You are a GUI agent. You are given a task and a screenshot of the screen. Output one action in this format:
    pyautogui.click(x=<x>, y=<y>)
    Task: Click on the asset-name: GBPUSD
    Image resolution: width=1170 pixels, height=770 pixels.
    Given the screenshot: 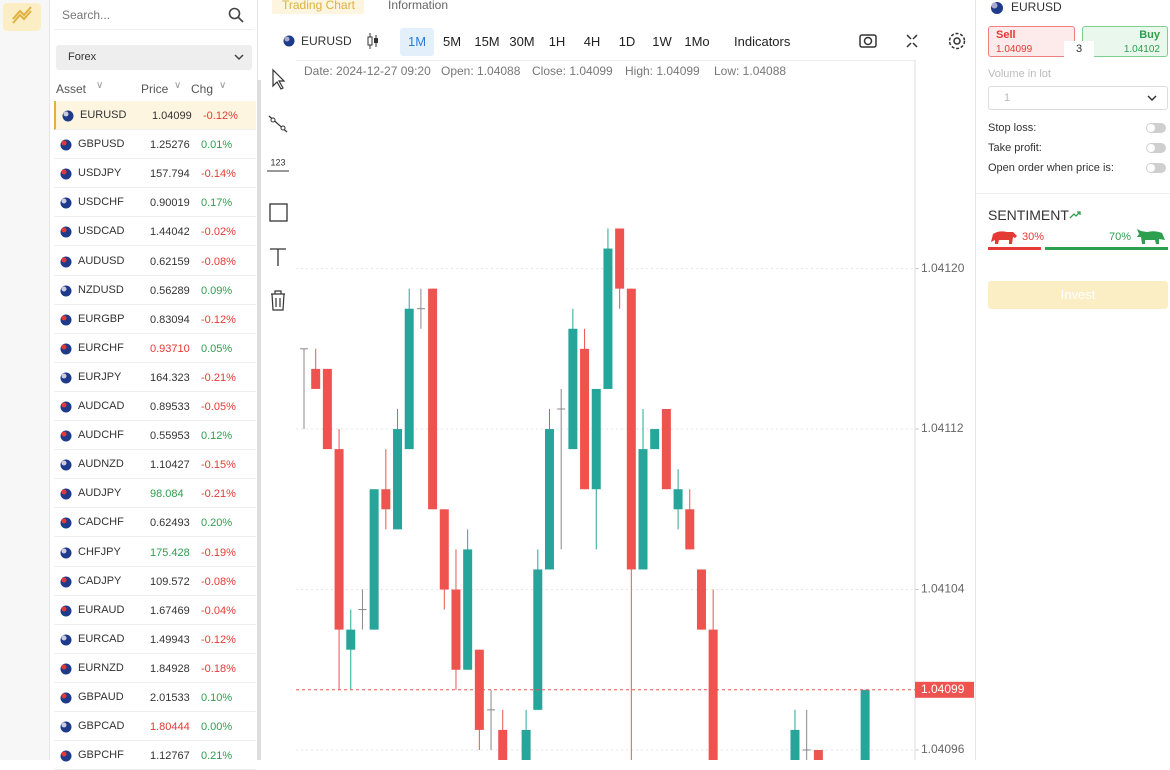 What is the action you would take?
    pyautogui.click(x=101, y=144)
    